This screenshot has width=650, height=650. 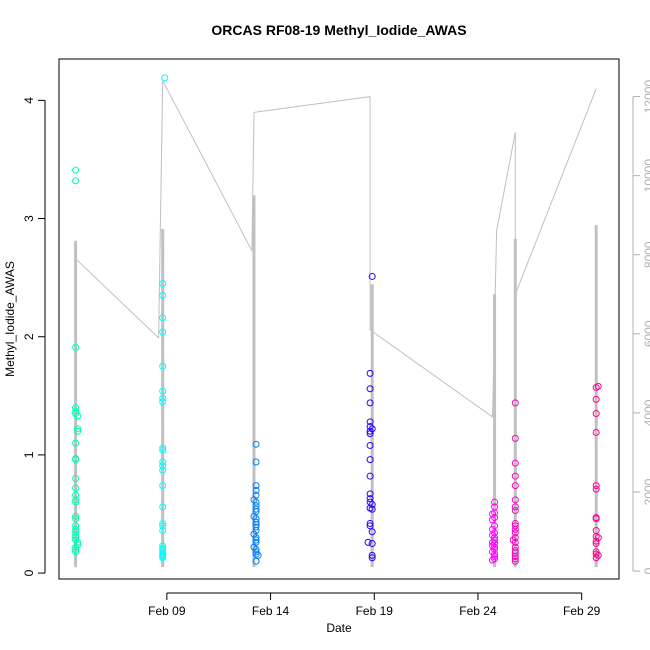 I want to click on y-tick-label: 4, so click(x=29, y=100).